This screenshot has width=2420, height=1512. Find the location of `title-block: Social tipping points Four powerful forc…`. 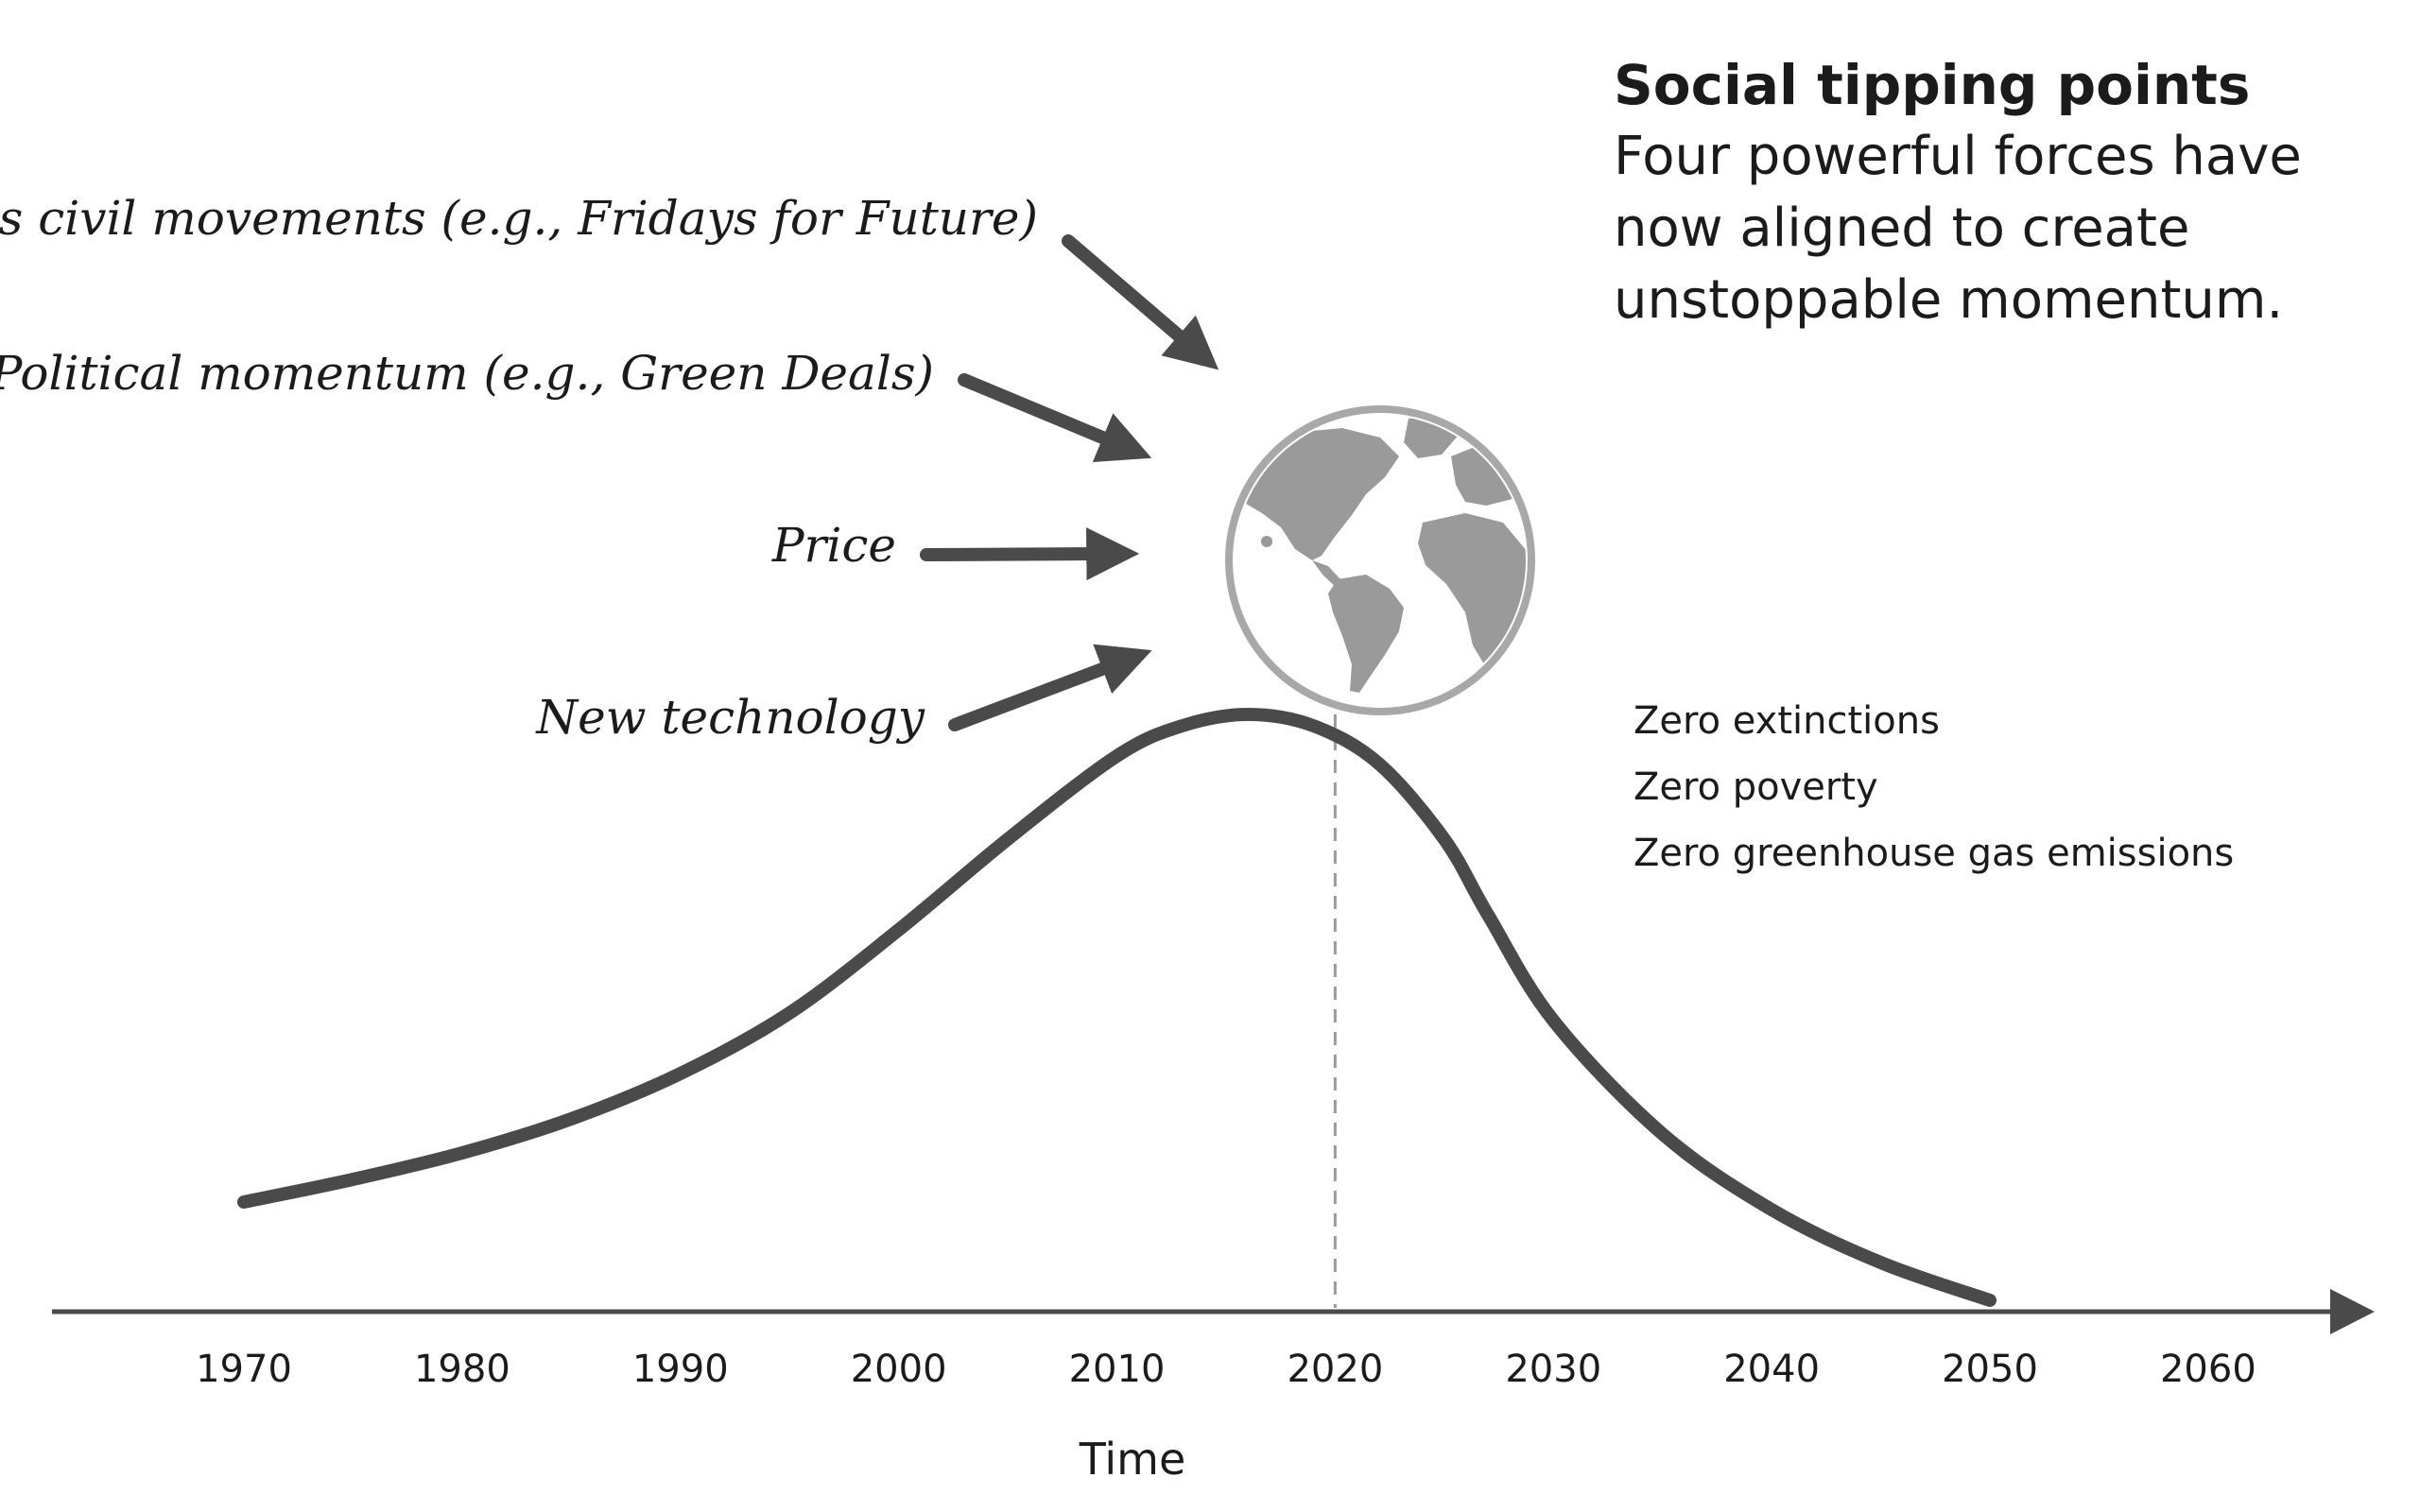

title-block: Social tipping points Four powerful forc… is located at coordinates (2006, 192).